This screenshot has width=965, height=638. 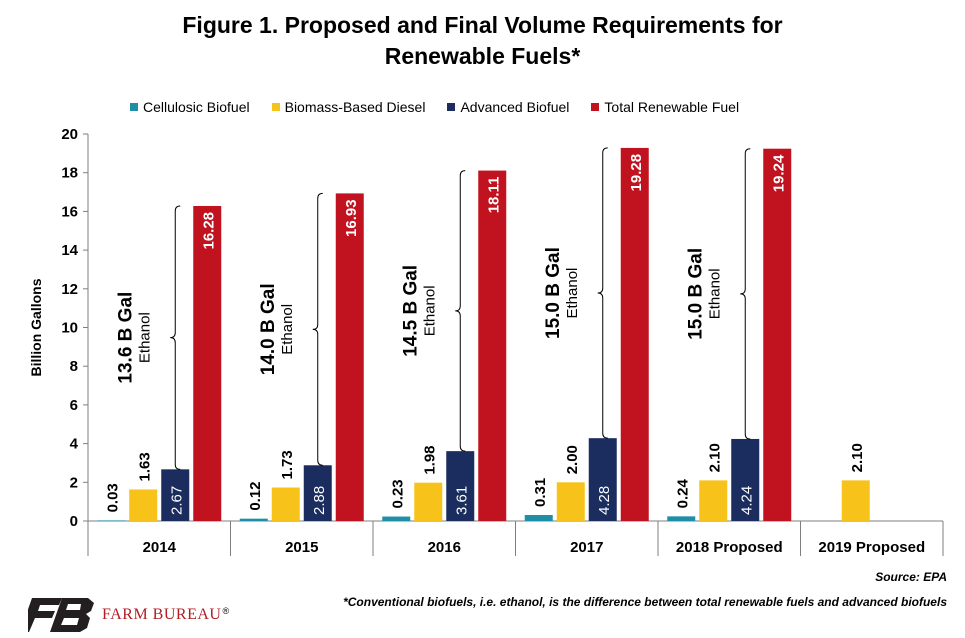 What do you see at coordinates (144, 466) in the screenshot?
I see `data-label: 1.63` at bounding box center [144, 466].